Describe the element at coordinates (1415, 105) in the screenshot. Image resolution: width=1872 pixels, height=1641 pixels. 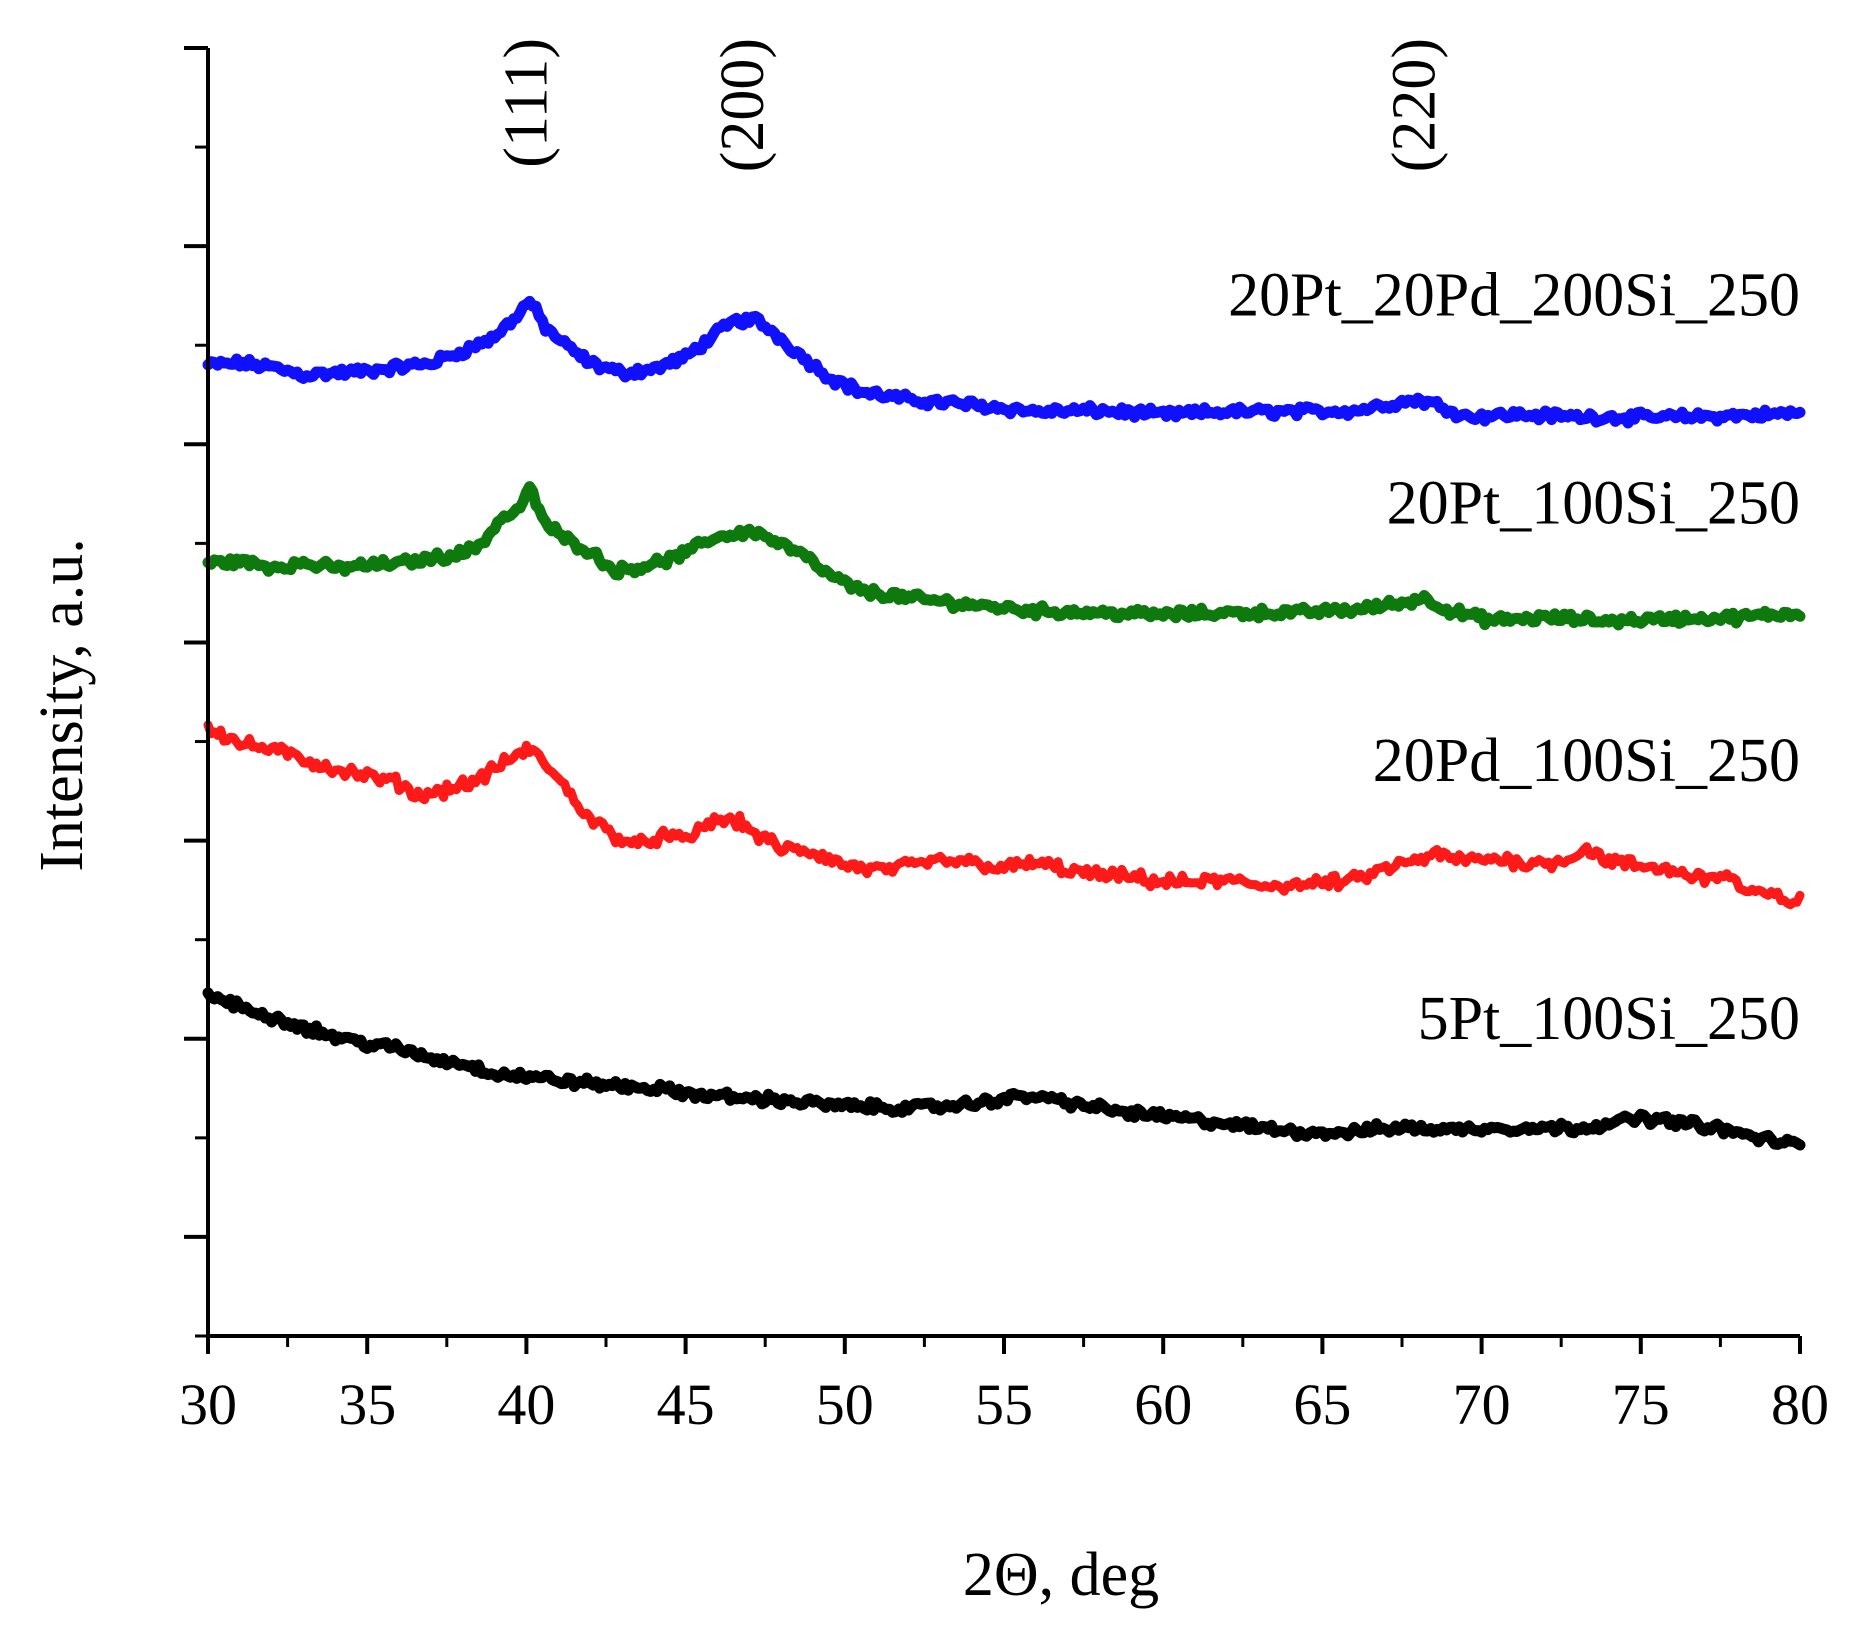
I see `peak-label-(220): (220)` at that location.